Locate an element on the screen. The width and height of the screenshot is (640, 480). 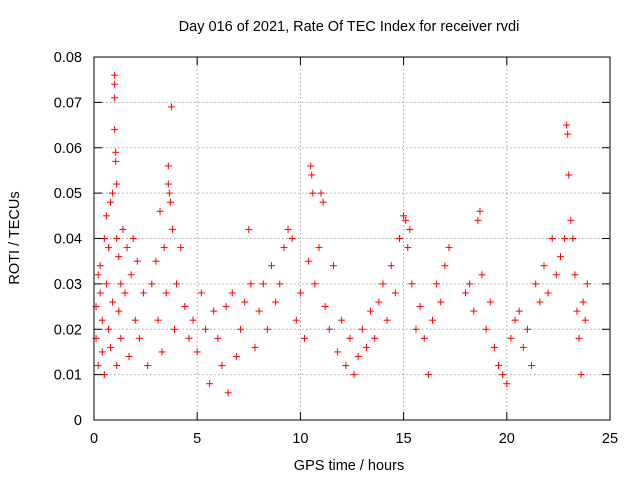
y-tick-label: 0.02 is located at coordinates (68, 330).